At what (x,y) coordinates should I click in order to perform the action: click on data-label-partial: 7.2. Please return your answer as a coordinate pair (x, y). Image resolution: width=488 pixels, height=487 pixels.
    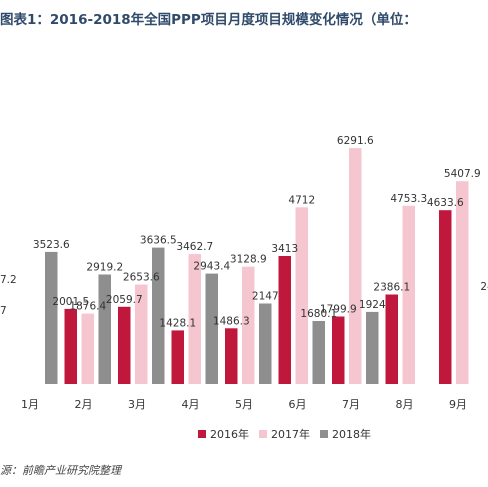
    Looking at the image, I should click on (8, 280).